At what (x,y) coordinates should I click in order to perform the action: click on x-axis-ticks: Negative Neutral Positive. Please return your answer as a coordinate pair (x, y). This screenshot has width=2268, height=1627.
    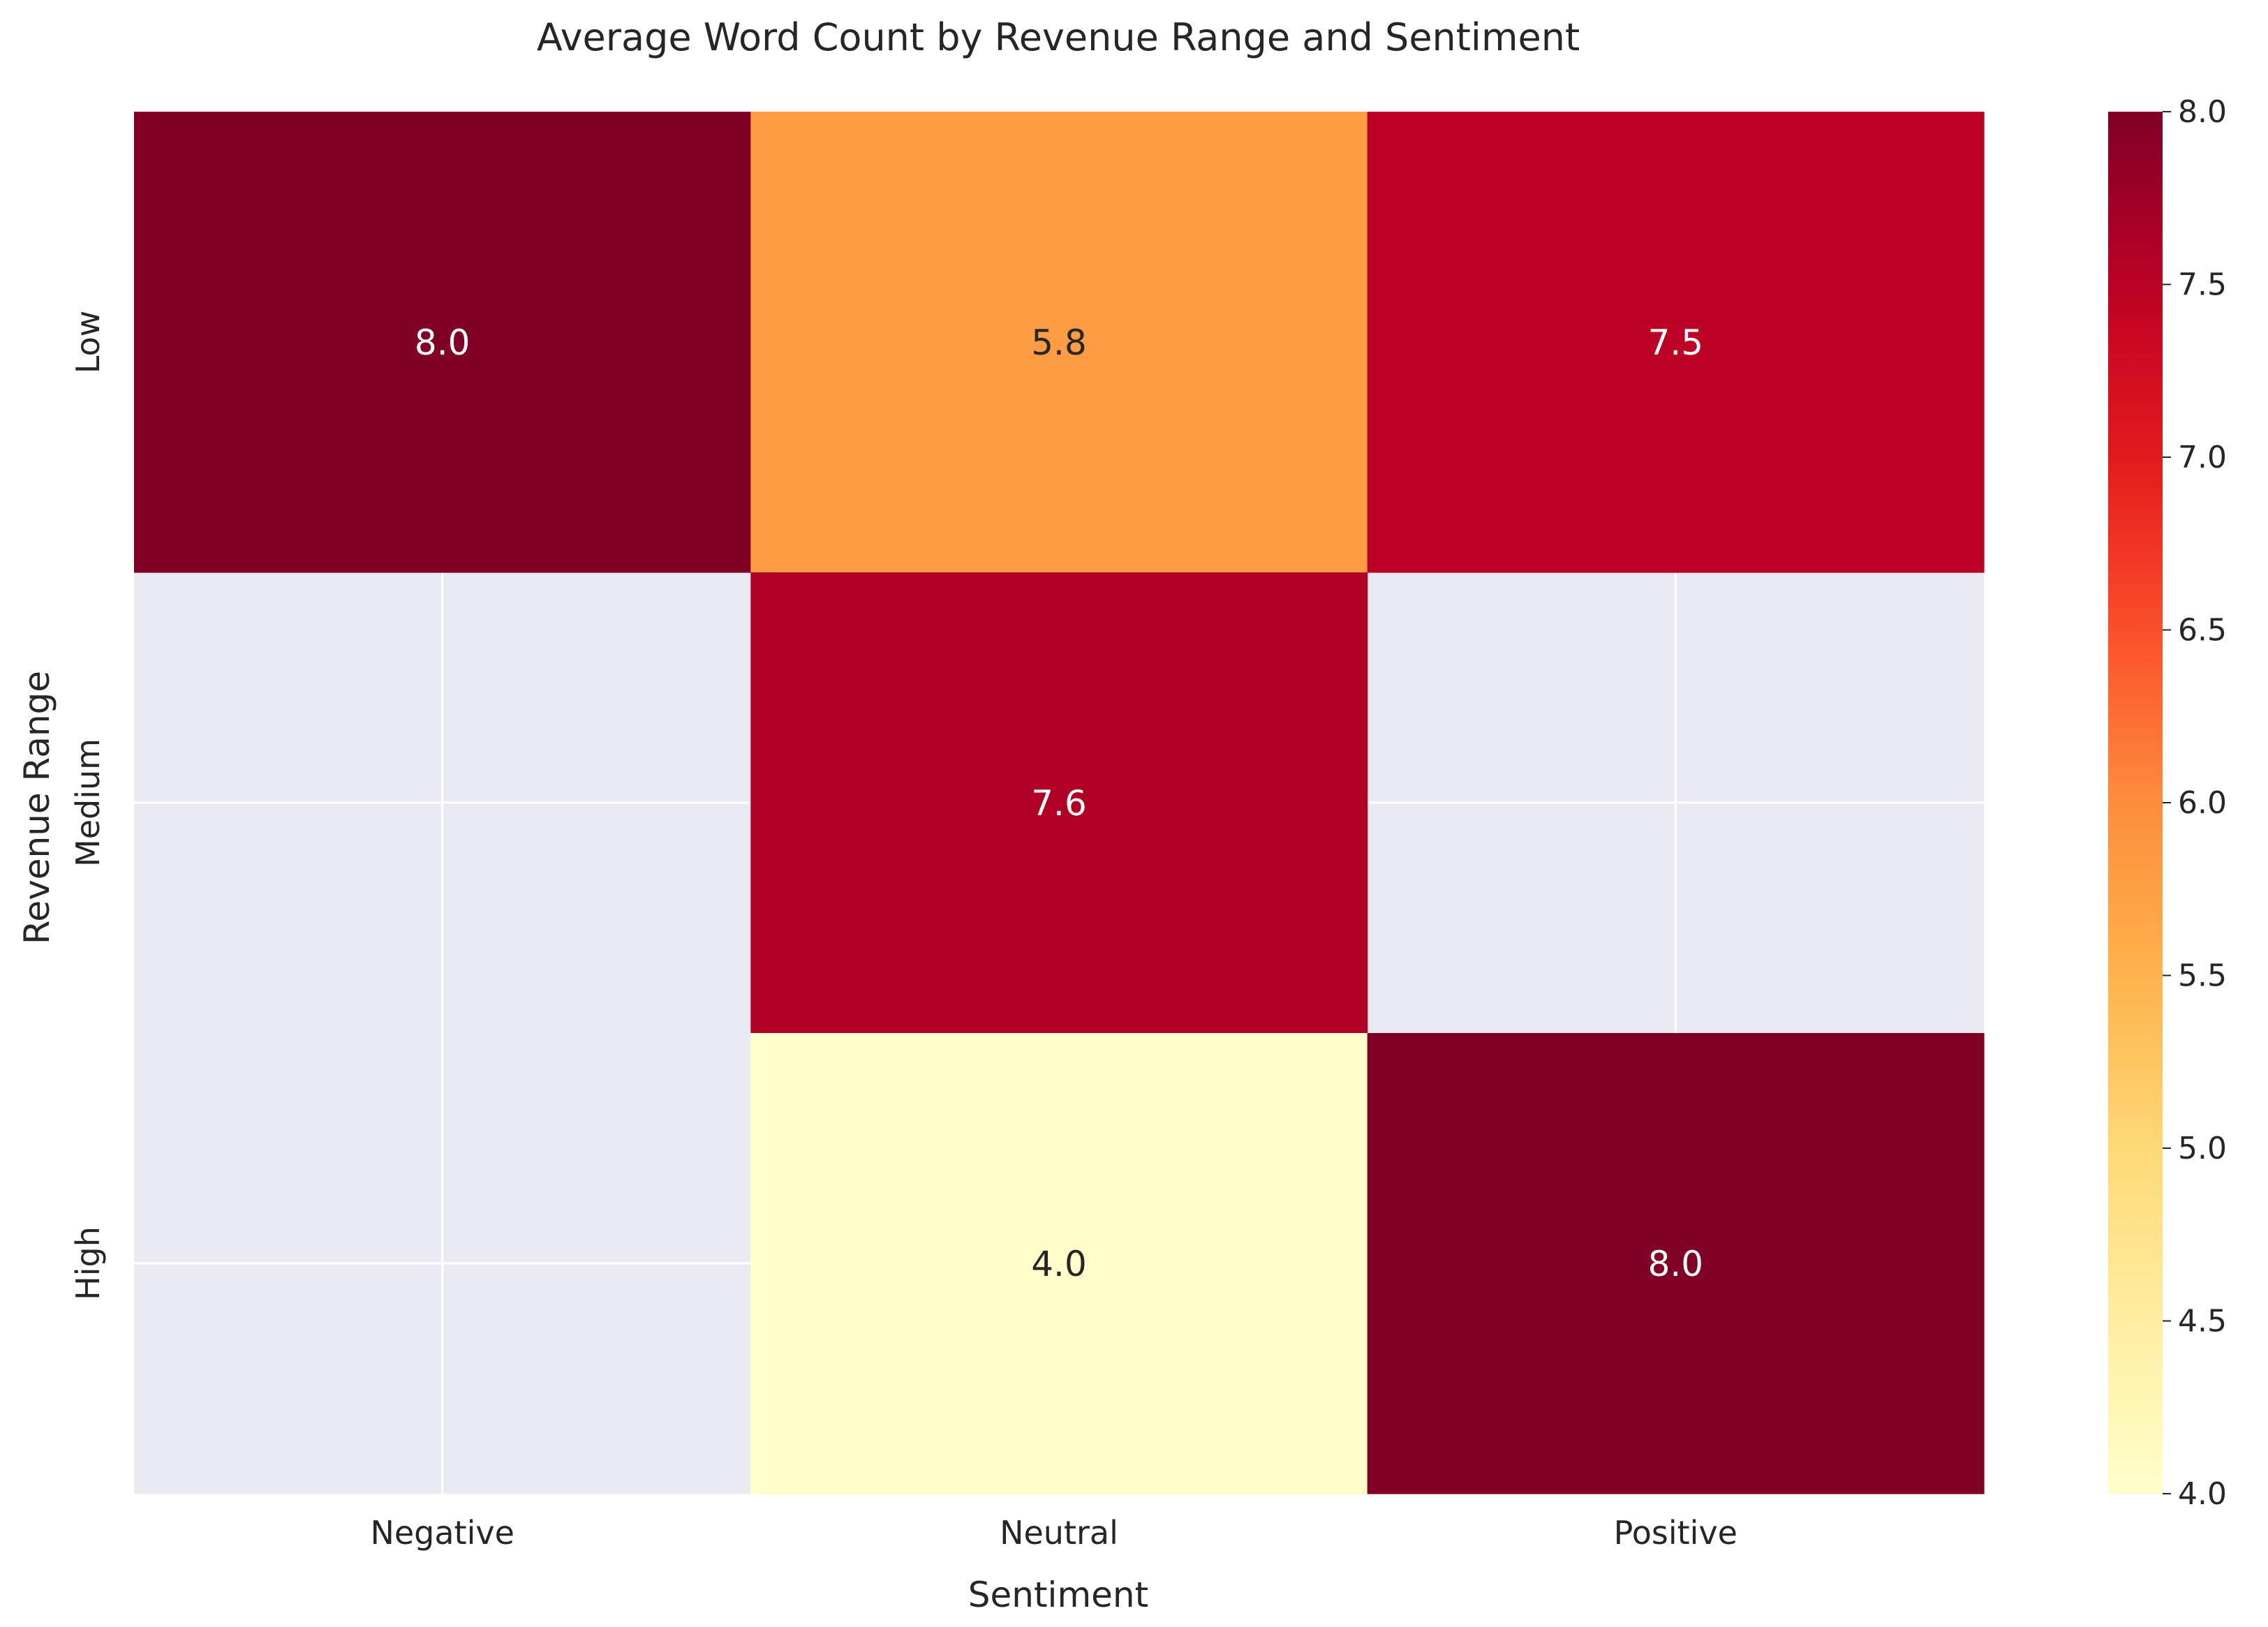
    Looking at the image, I should click on (1053, 1533).